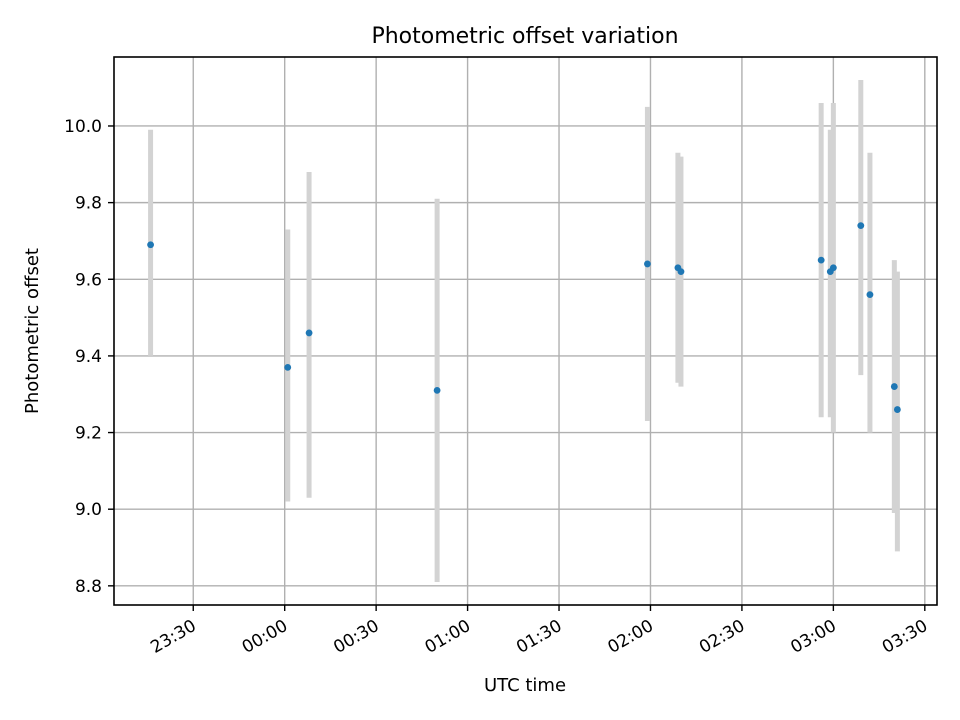 The height and width of the screenshot is (720, 960). Describe the element at coordinates (356, 637) in the screenshot. I see `x-tick-label: 00:30` at that location.